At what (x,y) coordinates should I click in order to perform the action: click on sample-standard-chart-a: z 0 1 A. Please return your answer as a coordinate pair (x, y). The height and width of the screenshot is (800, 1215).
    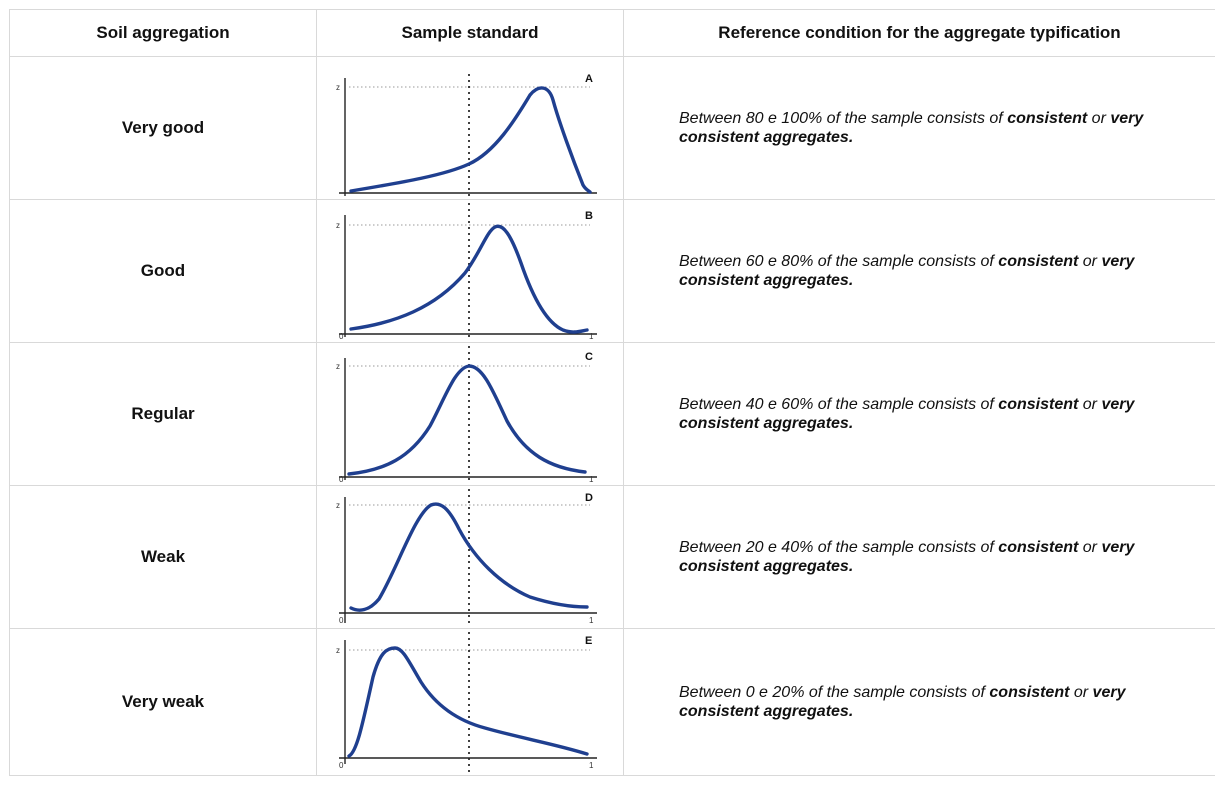
    Looking at the image, I should click on (466, 134).